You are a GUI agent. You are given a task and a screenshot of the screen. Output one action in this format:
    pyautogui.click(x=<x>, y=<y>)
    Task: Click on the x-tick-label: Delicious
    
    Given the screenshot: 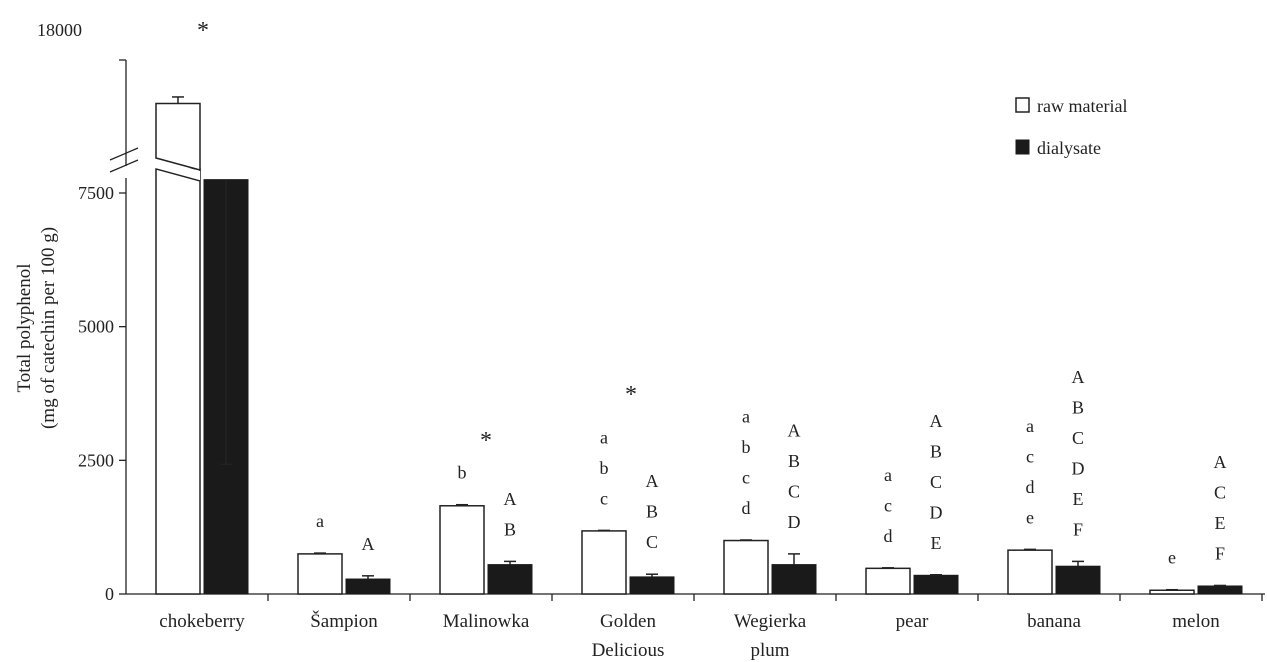 What is the action you would take?
    pyautogui.click(x=628, y=650)
    